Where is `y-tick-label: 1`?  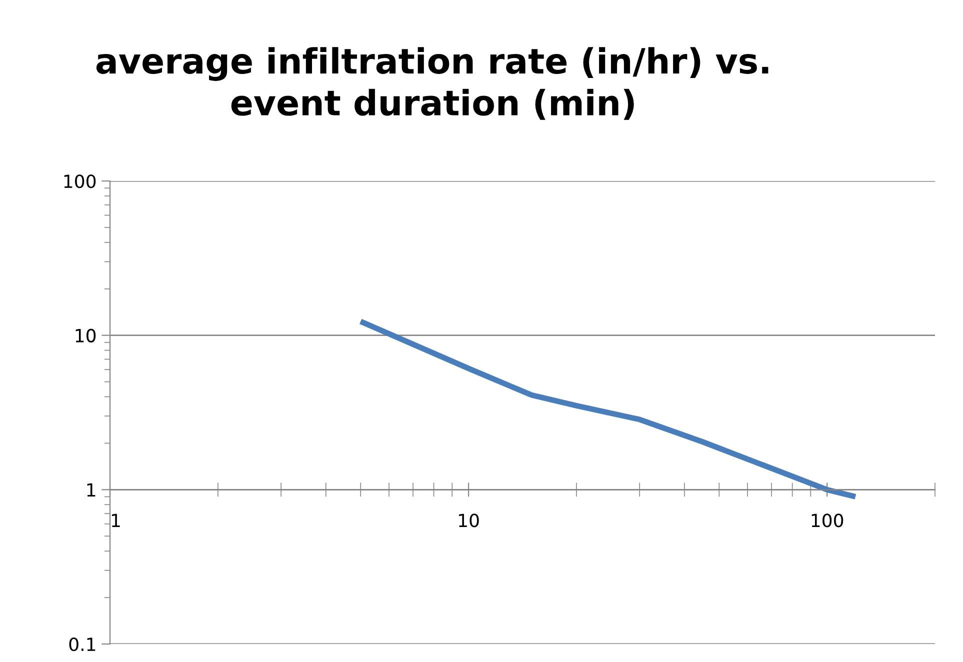
y-tick-label: 1 is located at coordinates (91, 490).